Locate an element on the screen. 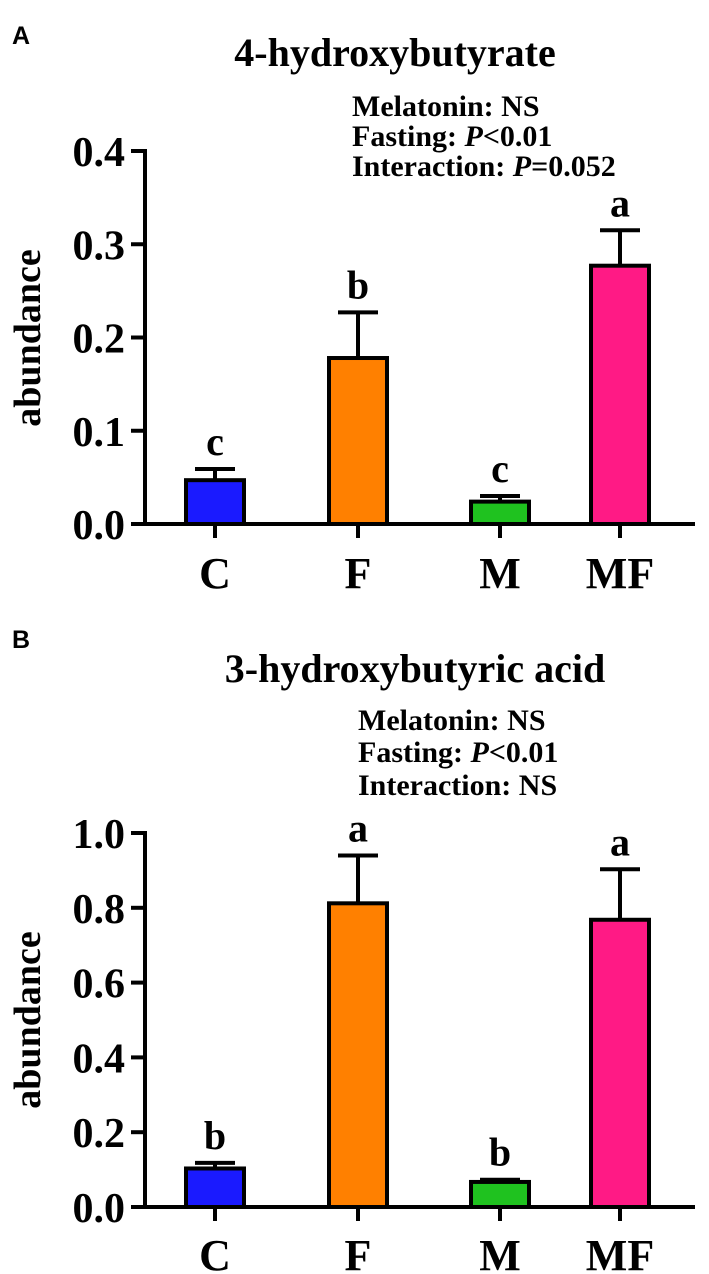 Image resolution: width=709 pixels, height=1274 pixels. panel-letter: B is located at coordinates (21, 640).